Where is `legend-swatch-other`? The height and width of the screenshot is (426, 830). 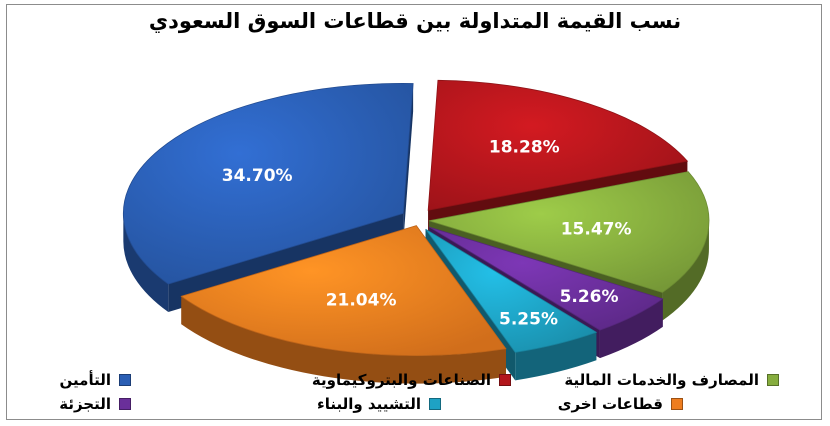 legend-swatch-other is located at coordinates (677, 404).